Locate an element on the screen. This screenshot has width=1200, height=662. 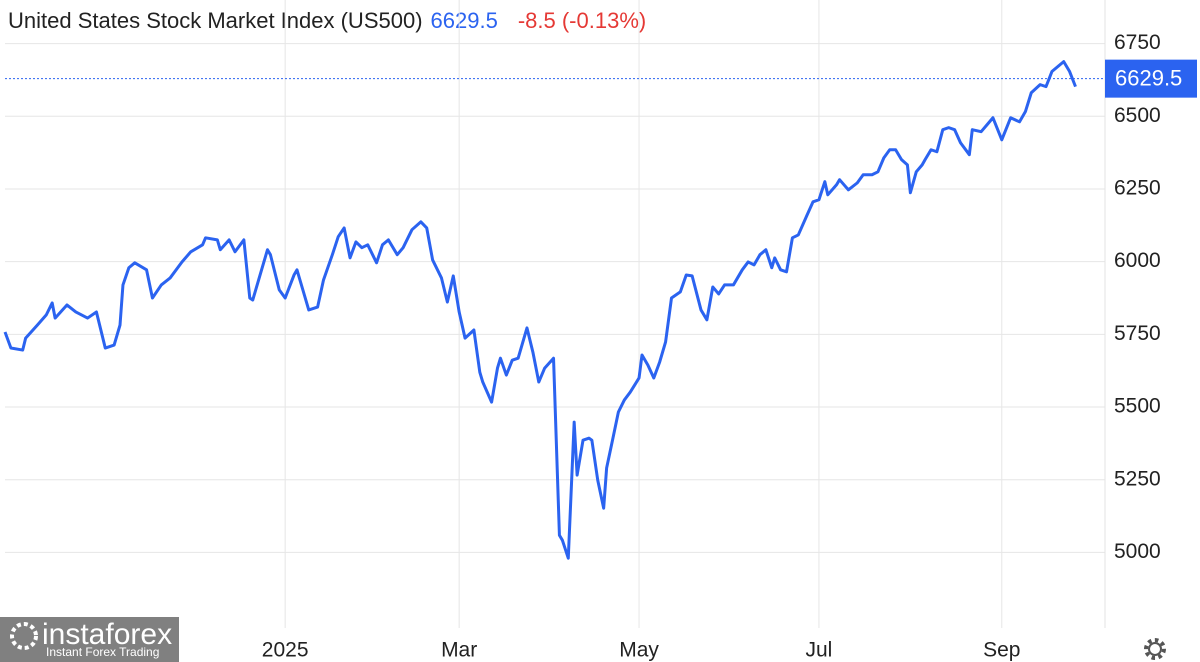
x-tick-label: Mar is located at coordinates (459, 650).